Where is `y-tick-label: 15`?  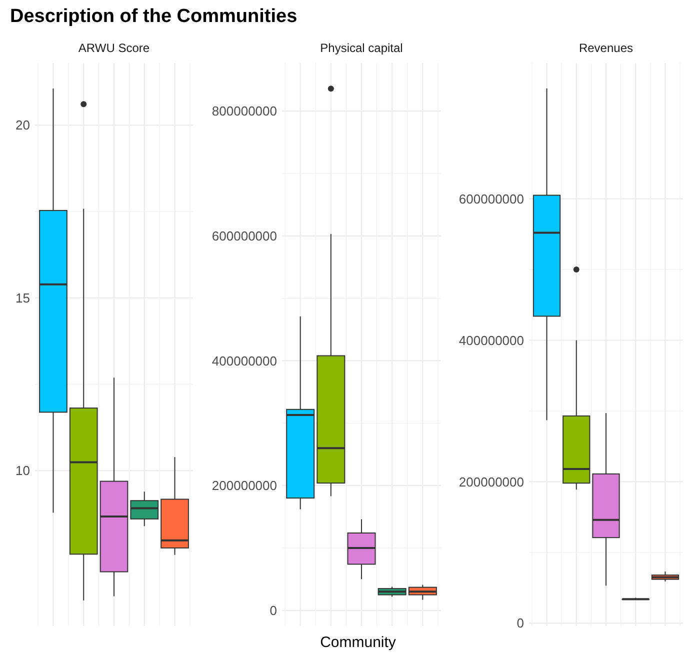
y-tick-label: 15 is located at coordinates (23, 298).